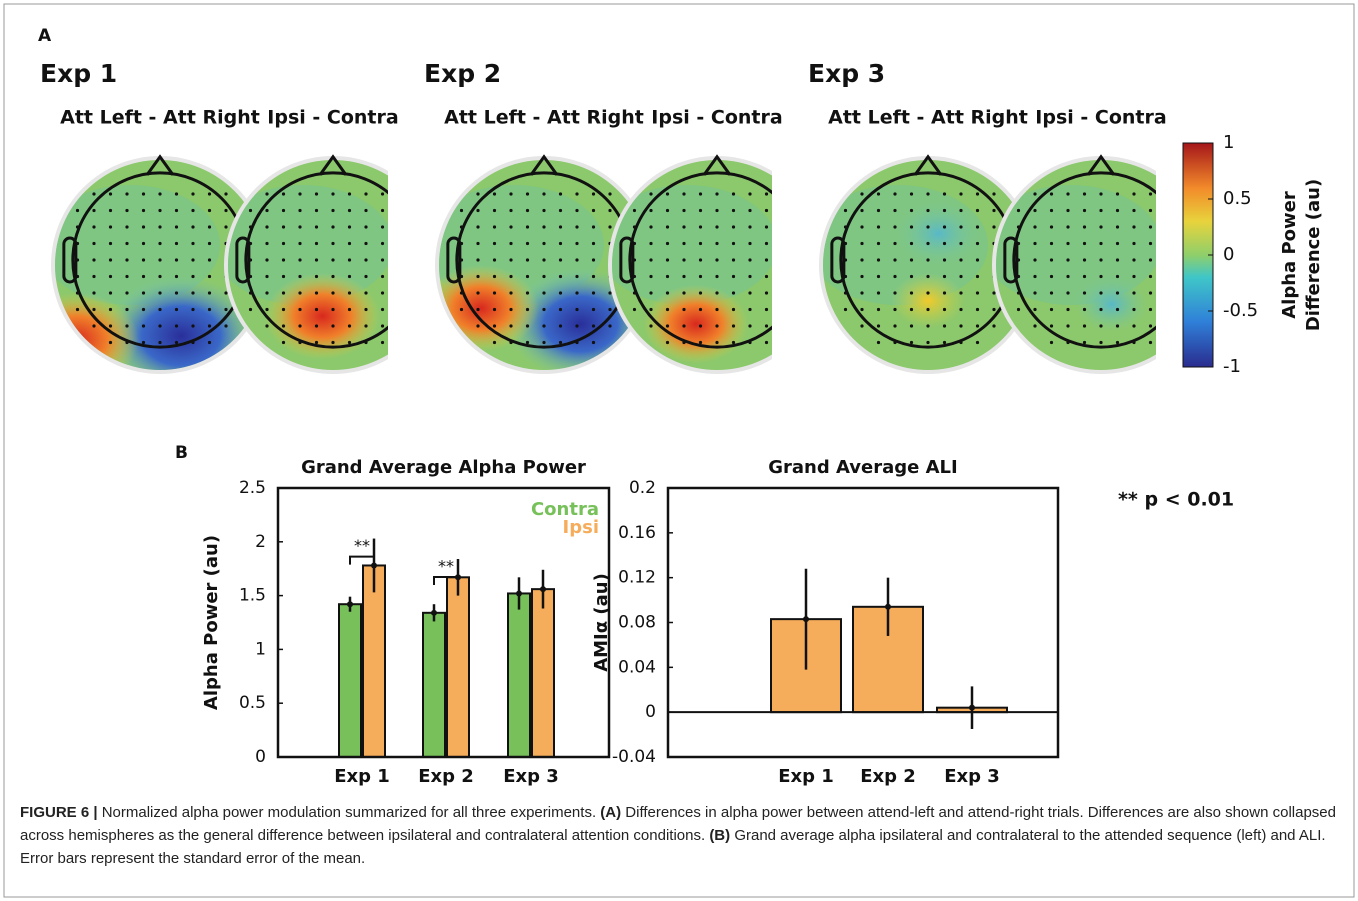 The image size is (1358, 901). I want to click on ear, so click(423, 260).